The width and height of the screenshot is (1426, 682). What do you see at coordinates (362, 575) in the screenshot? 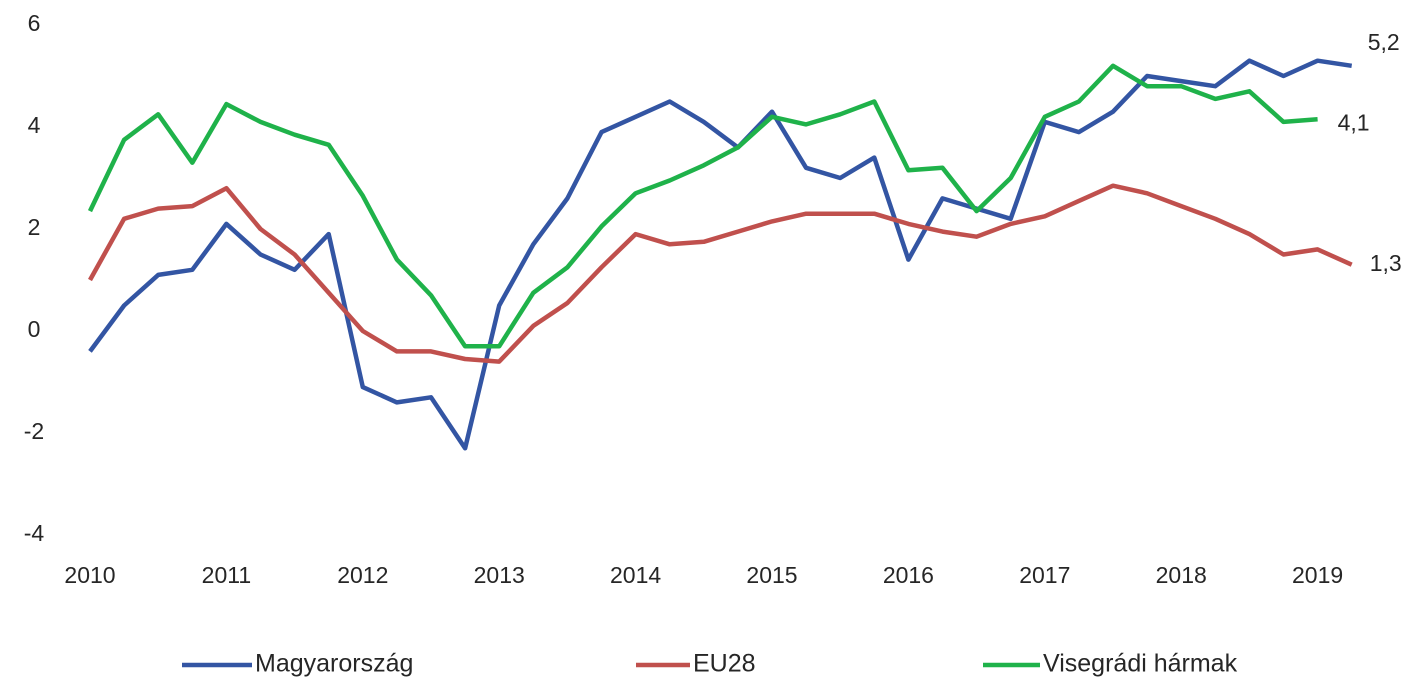
I see `x-tick-label: 2012` at bounding box center [362, 575].